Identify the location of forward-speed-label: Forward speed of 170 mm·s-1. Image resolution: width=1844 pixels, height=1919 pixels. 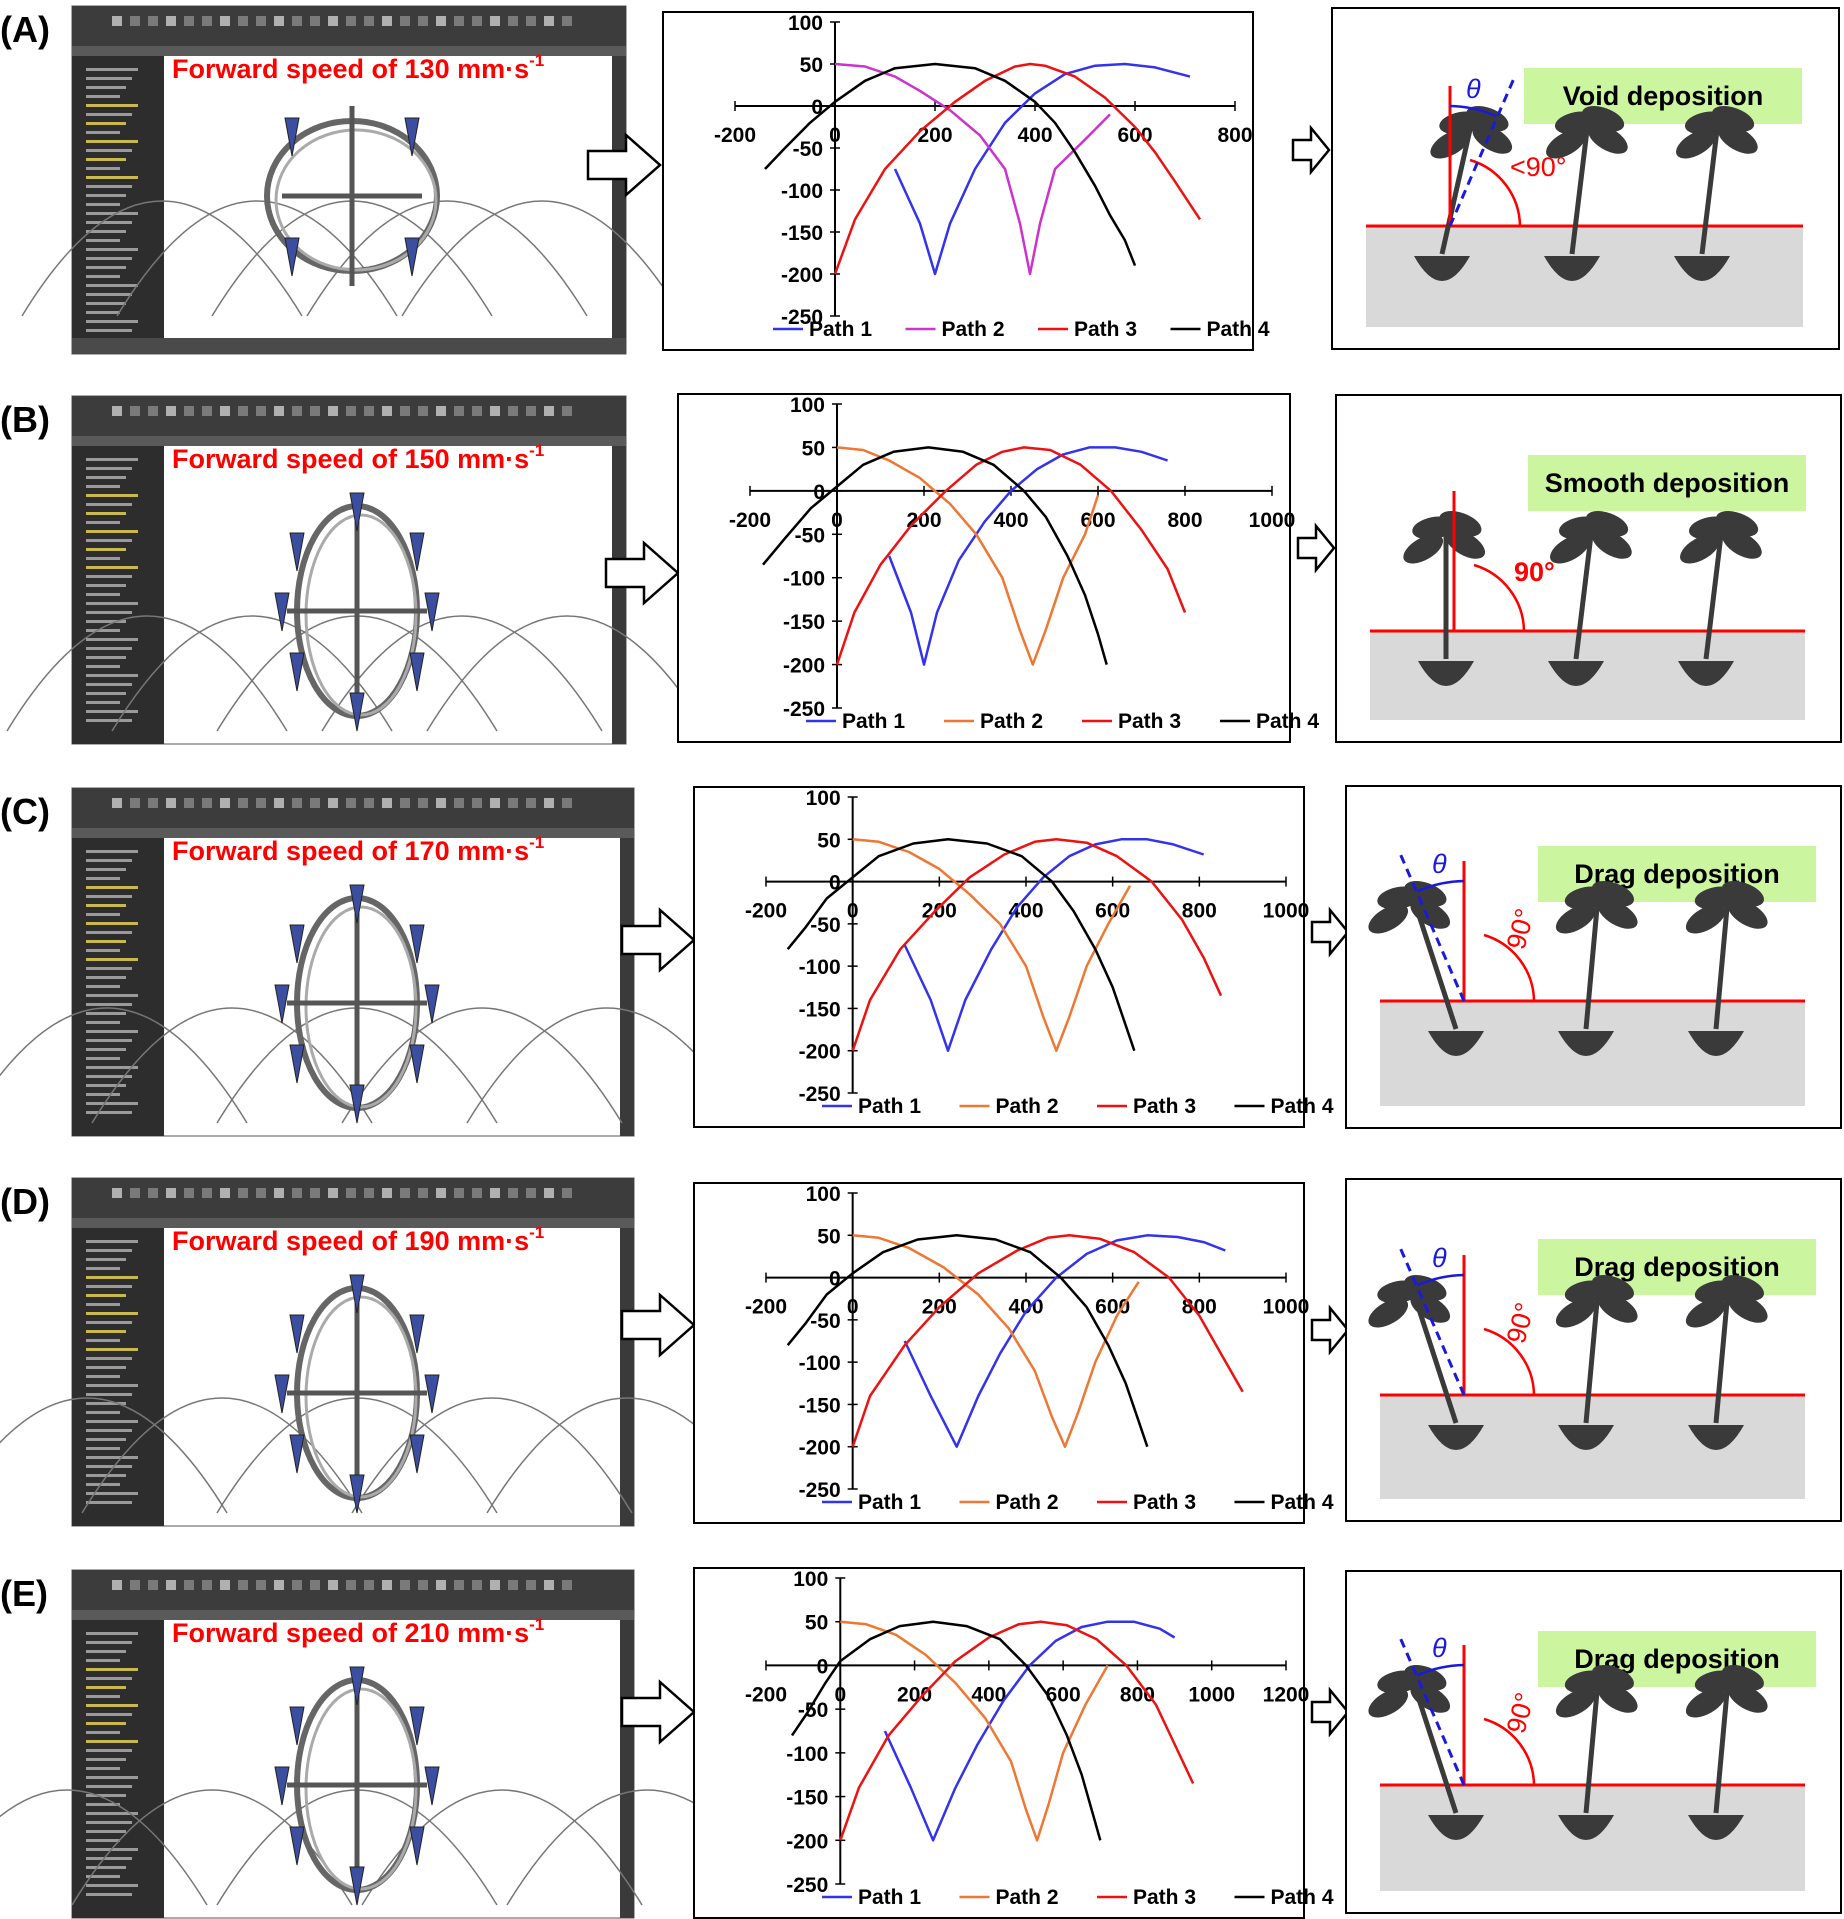
(358, 849).